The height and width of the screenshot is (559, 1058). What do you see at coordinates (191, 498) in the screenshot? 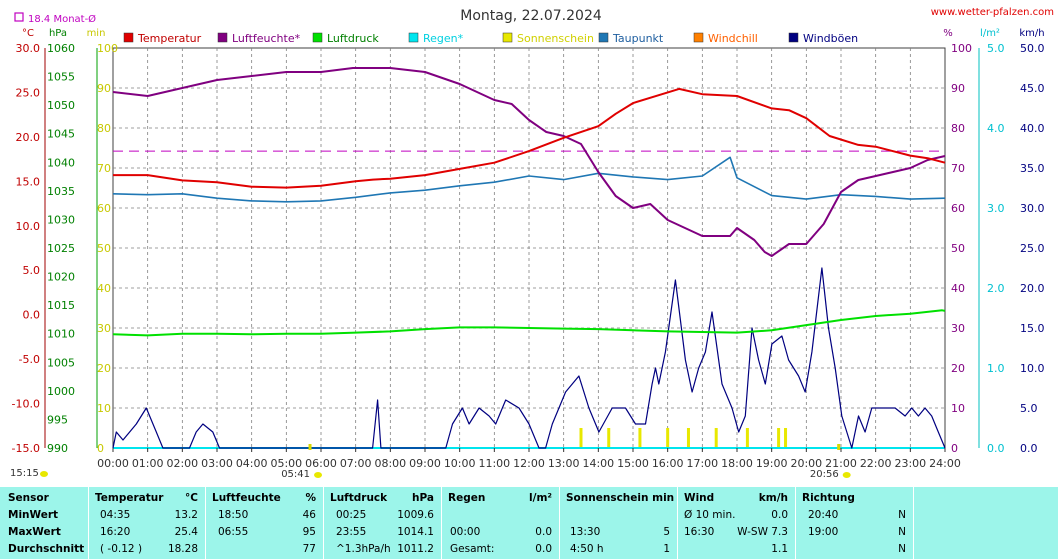
I see `stats-header-temp-unit: °C` at bounding box center [191, 498].